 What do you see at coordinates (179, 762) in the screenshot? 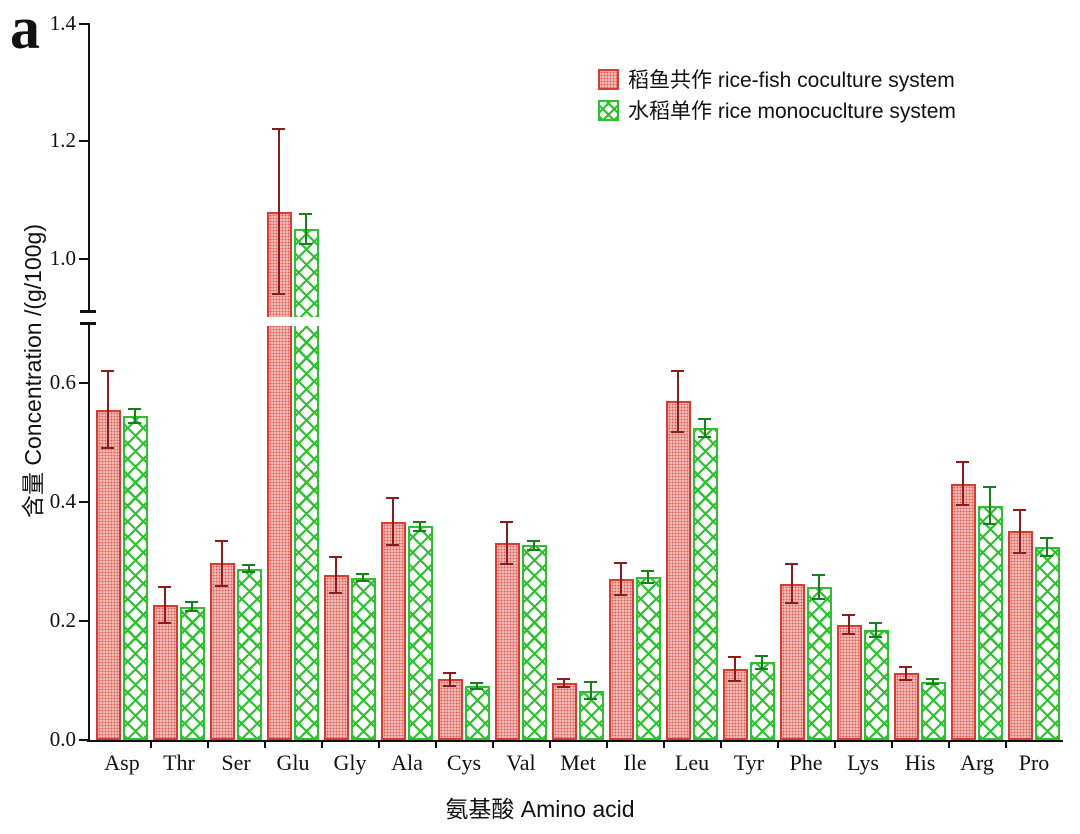
I see `x-category-label-Thr: Thr` at bounding box center [179, 762].